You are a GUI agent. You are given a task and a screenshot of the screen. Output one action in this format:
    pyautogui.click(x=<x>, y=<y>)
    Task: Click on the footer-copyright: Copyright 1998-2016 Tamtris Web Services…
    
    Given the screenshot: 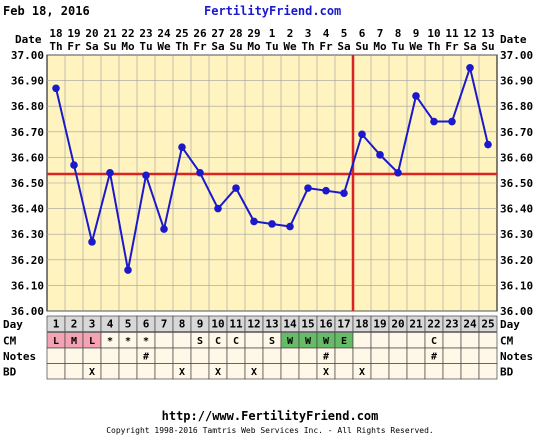 What is the action you would take?
    pyautogui.click(x=270, y=430)
    